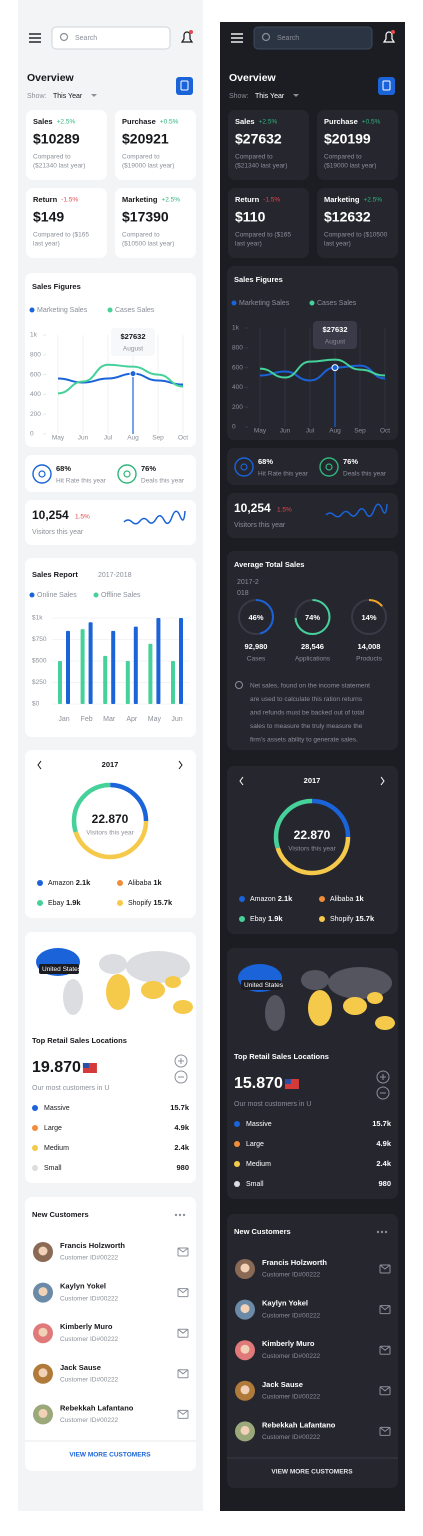 This screenshot has height=1536, width=423. What do you see at coordinates (187, 37) in the screenshot?
I see `bell-icon` at bounding box center [187, 37].